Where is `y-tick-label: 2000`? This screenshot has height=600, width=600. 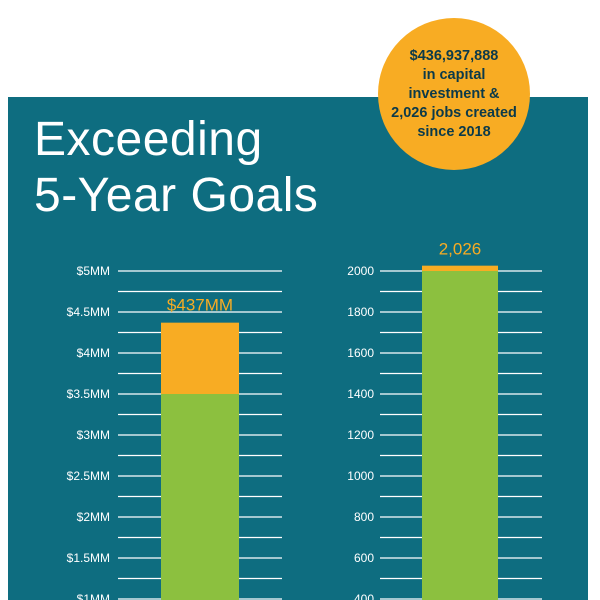 y-tick-label: 2000 is located at coordinates (360, 271).